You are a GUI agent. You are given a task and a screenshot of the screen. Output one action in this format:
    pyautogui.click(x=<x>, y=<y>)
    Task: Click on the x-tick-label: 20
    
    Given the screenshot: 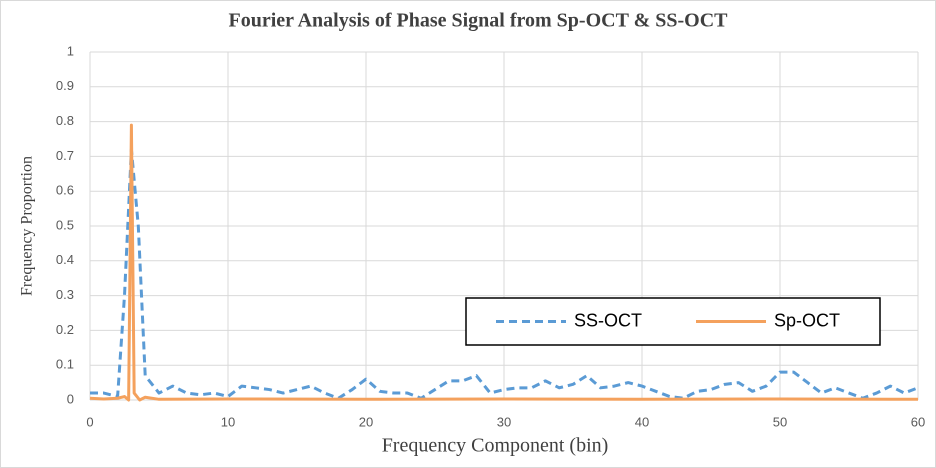 What is the action you would take?
    pyautogui.click(x=366, y=421)
    